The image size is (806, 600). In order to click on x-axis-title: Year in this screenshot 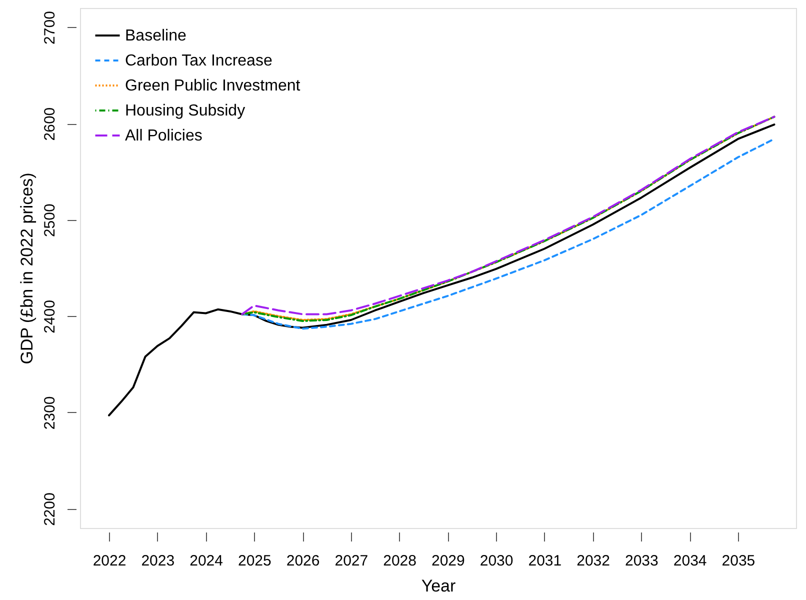, I will do `click(438, 586)`.